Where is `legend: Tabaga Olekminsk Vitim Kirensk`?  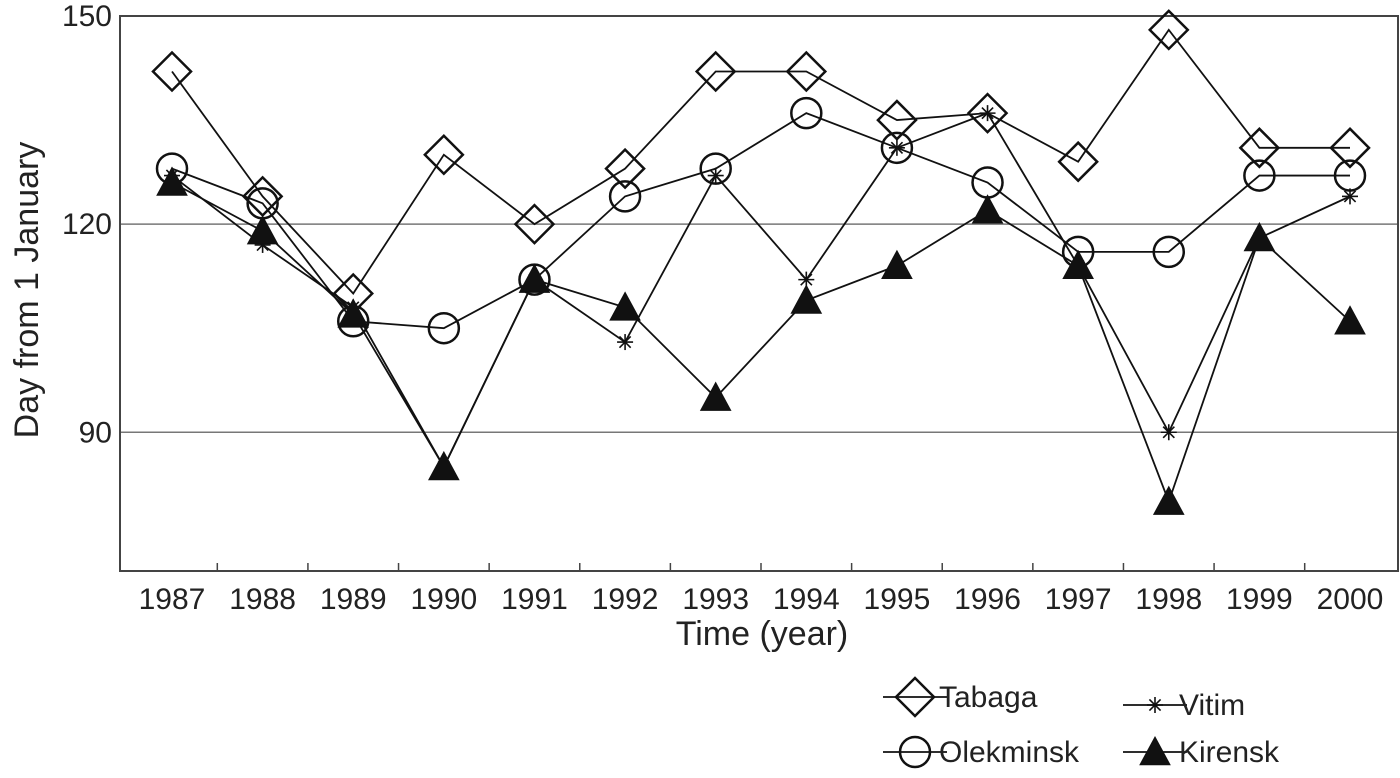
legend: Tabaga Olekminsk Vitim Kirensk is located at coordinates (1081, 722).